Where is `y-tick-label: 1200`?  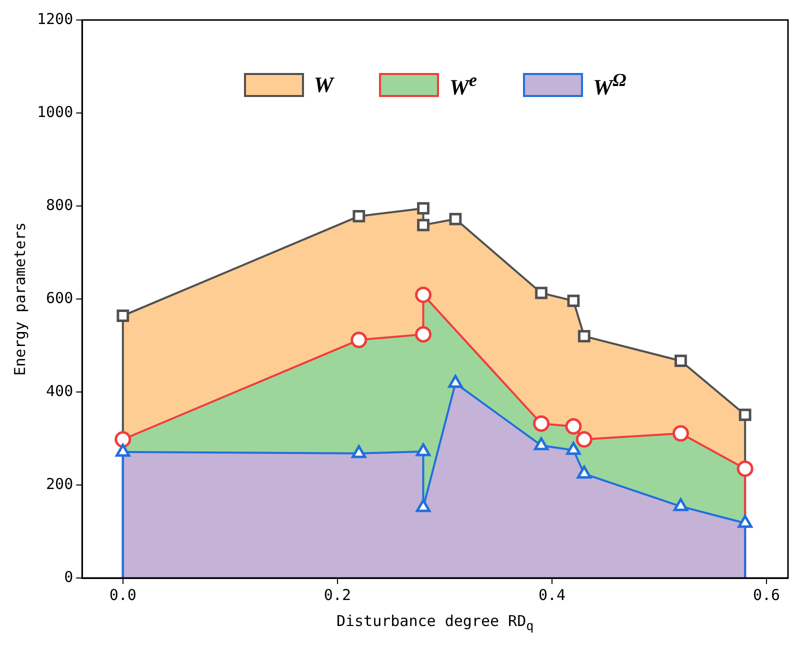
y-tick-label: 1200 is located at coordinates (55, 19).